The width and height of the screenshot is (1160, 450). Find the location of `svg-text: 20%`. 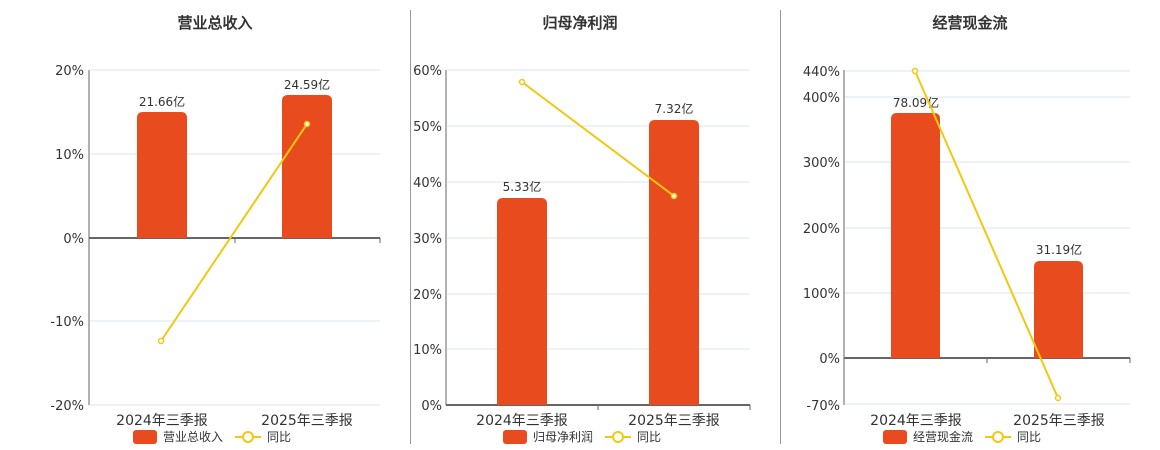

svg-text: 20% is located at coordinates (427, 295).